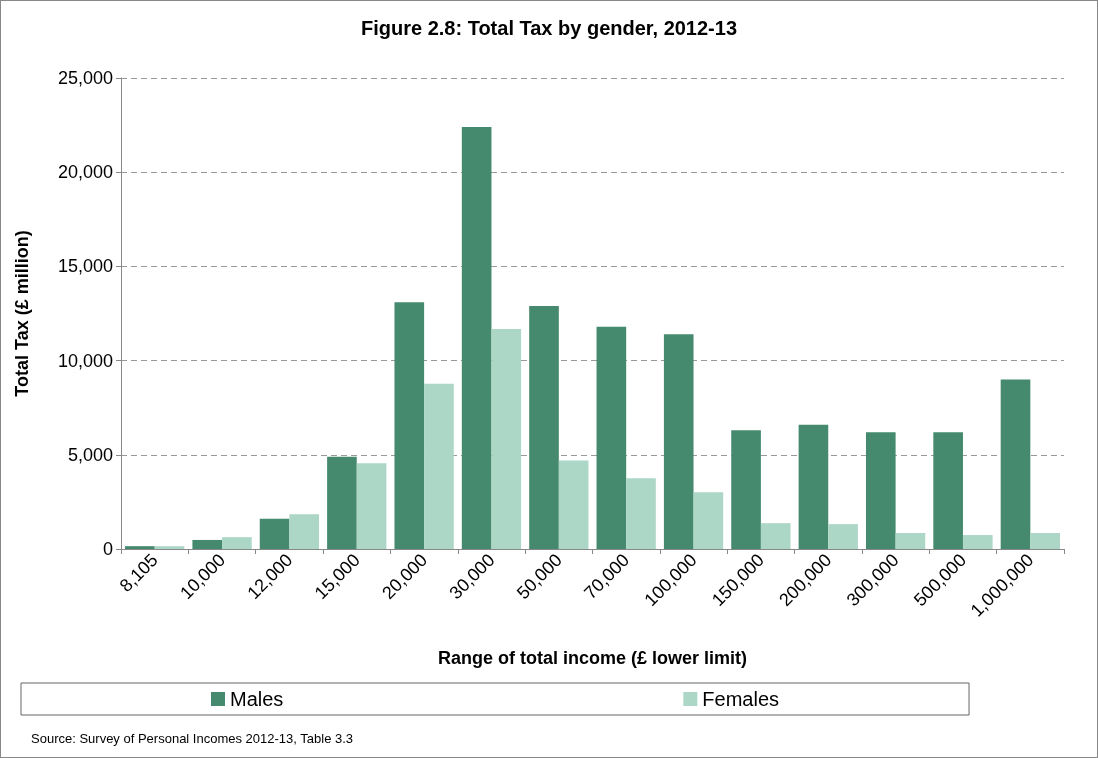 Image resolution: width=1098 pixels, height=758 pixels. What do you see at coordinates (107, 549) in the screenshot?
I see `y-tick-label: 0` at bounding box center [107, 549].